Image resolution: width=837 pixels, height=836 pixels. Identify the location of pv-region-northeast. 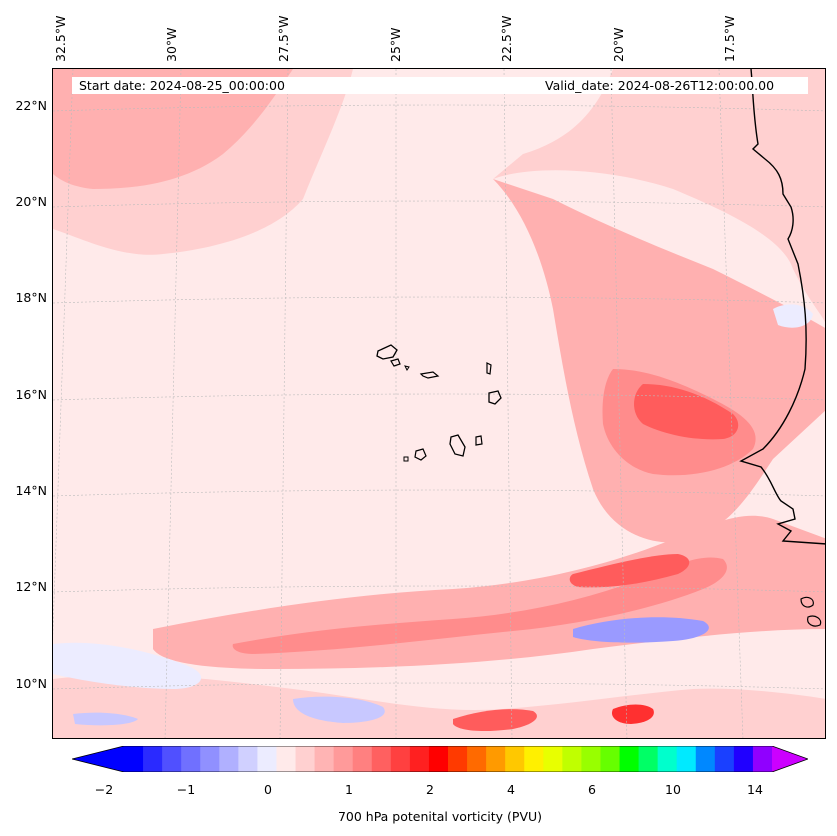
(659, 195).